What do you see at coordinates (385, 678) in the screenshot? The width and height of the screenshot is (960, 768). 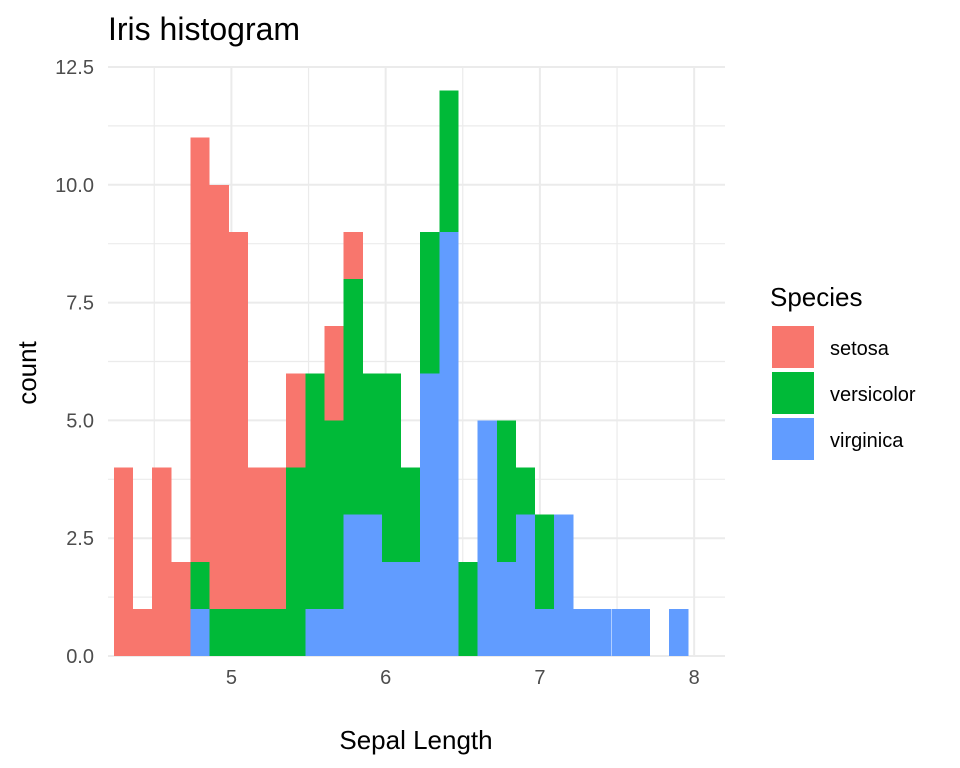 I see `x-tick-label: 6` at bounding box center [385, 678].